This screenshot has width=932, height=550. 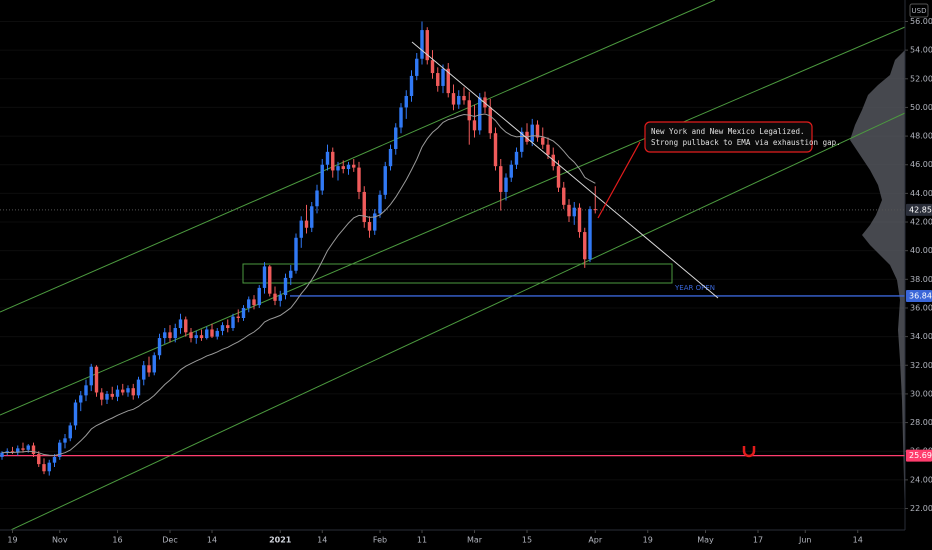 I want to click on price-tag-label: 36.84, so click(x=920, y=295).